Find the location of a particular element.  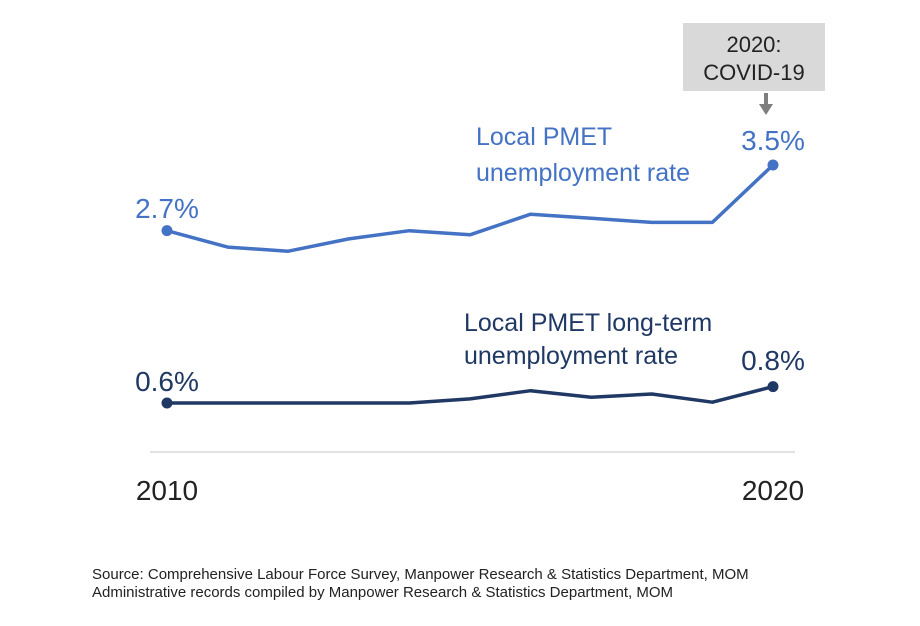

series-1-end-label: 3.5% is located at coordinates (773, 140).